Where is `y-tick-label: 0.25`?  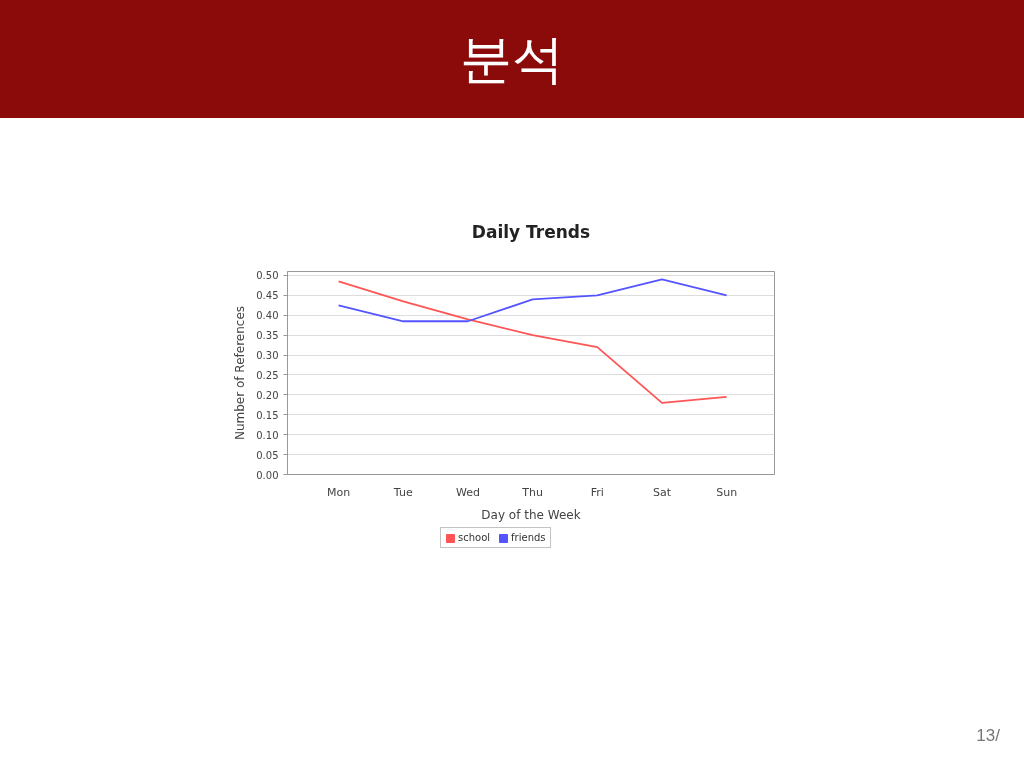 y-tick-label: 0.25 is located at coordinates (267, 375).